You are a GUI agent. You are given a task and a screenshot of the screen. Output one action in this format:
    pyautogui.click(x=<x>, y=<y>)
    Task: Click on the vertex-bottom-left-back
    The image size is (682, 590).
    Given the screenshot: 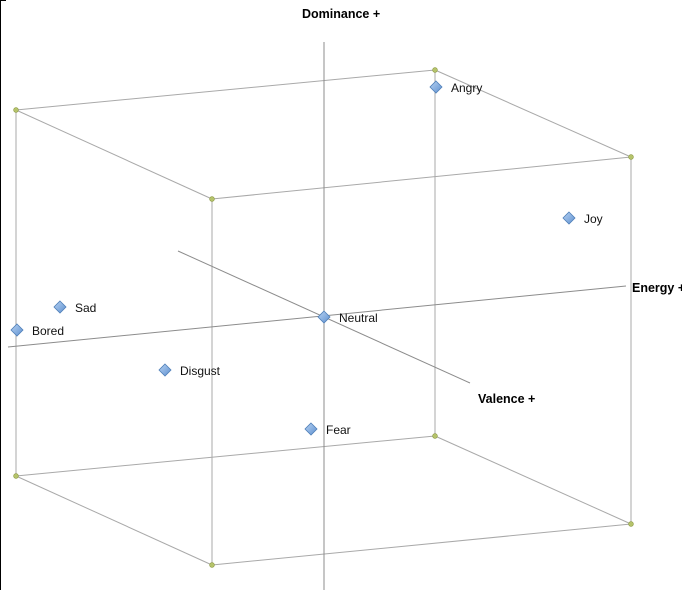 What is the action you would take?
    pyautogui.click(x=16, y=476)
    